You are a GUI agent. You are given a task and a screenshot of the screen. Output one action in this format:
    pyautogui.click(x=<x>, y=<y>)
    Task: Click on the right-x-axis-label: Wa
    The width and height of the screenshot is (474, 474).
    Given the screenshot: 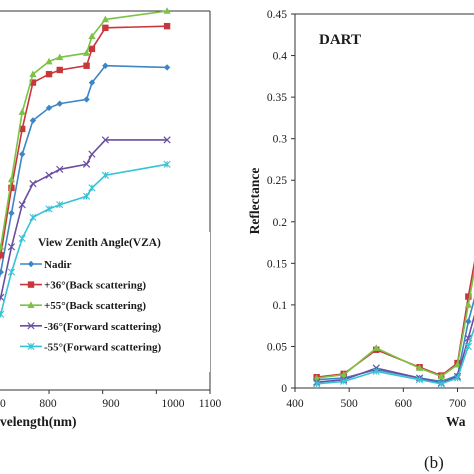 What is the action you would take?
    pyautogui.click(x=456, y=421)
    